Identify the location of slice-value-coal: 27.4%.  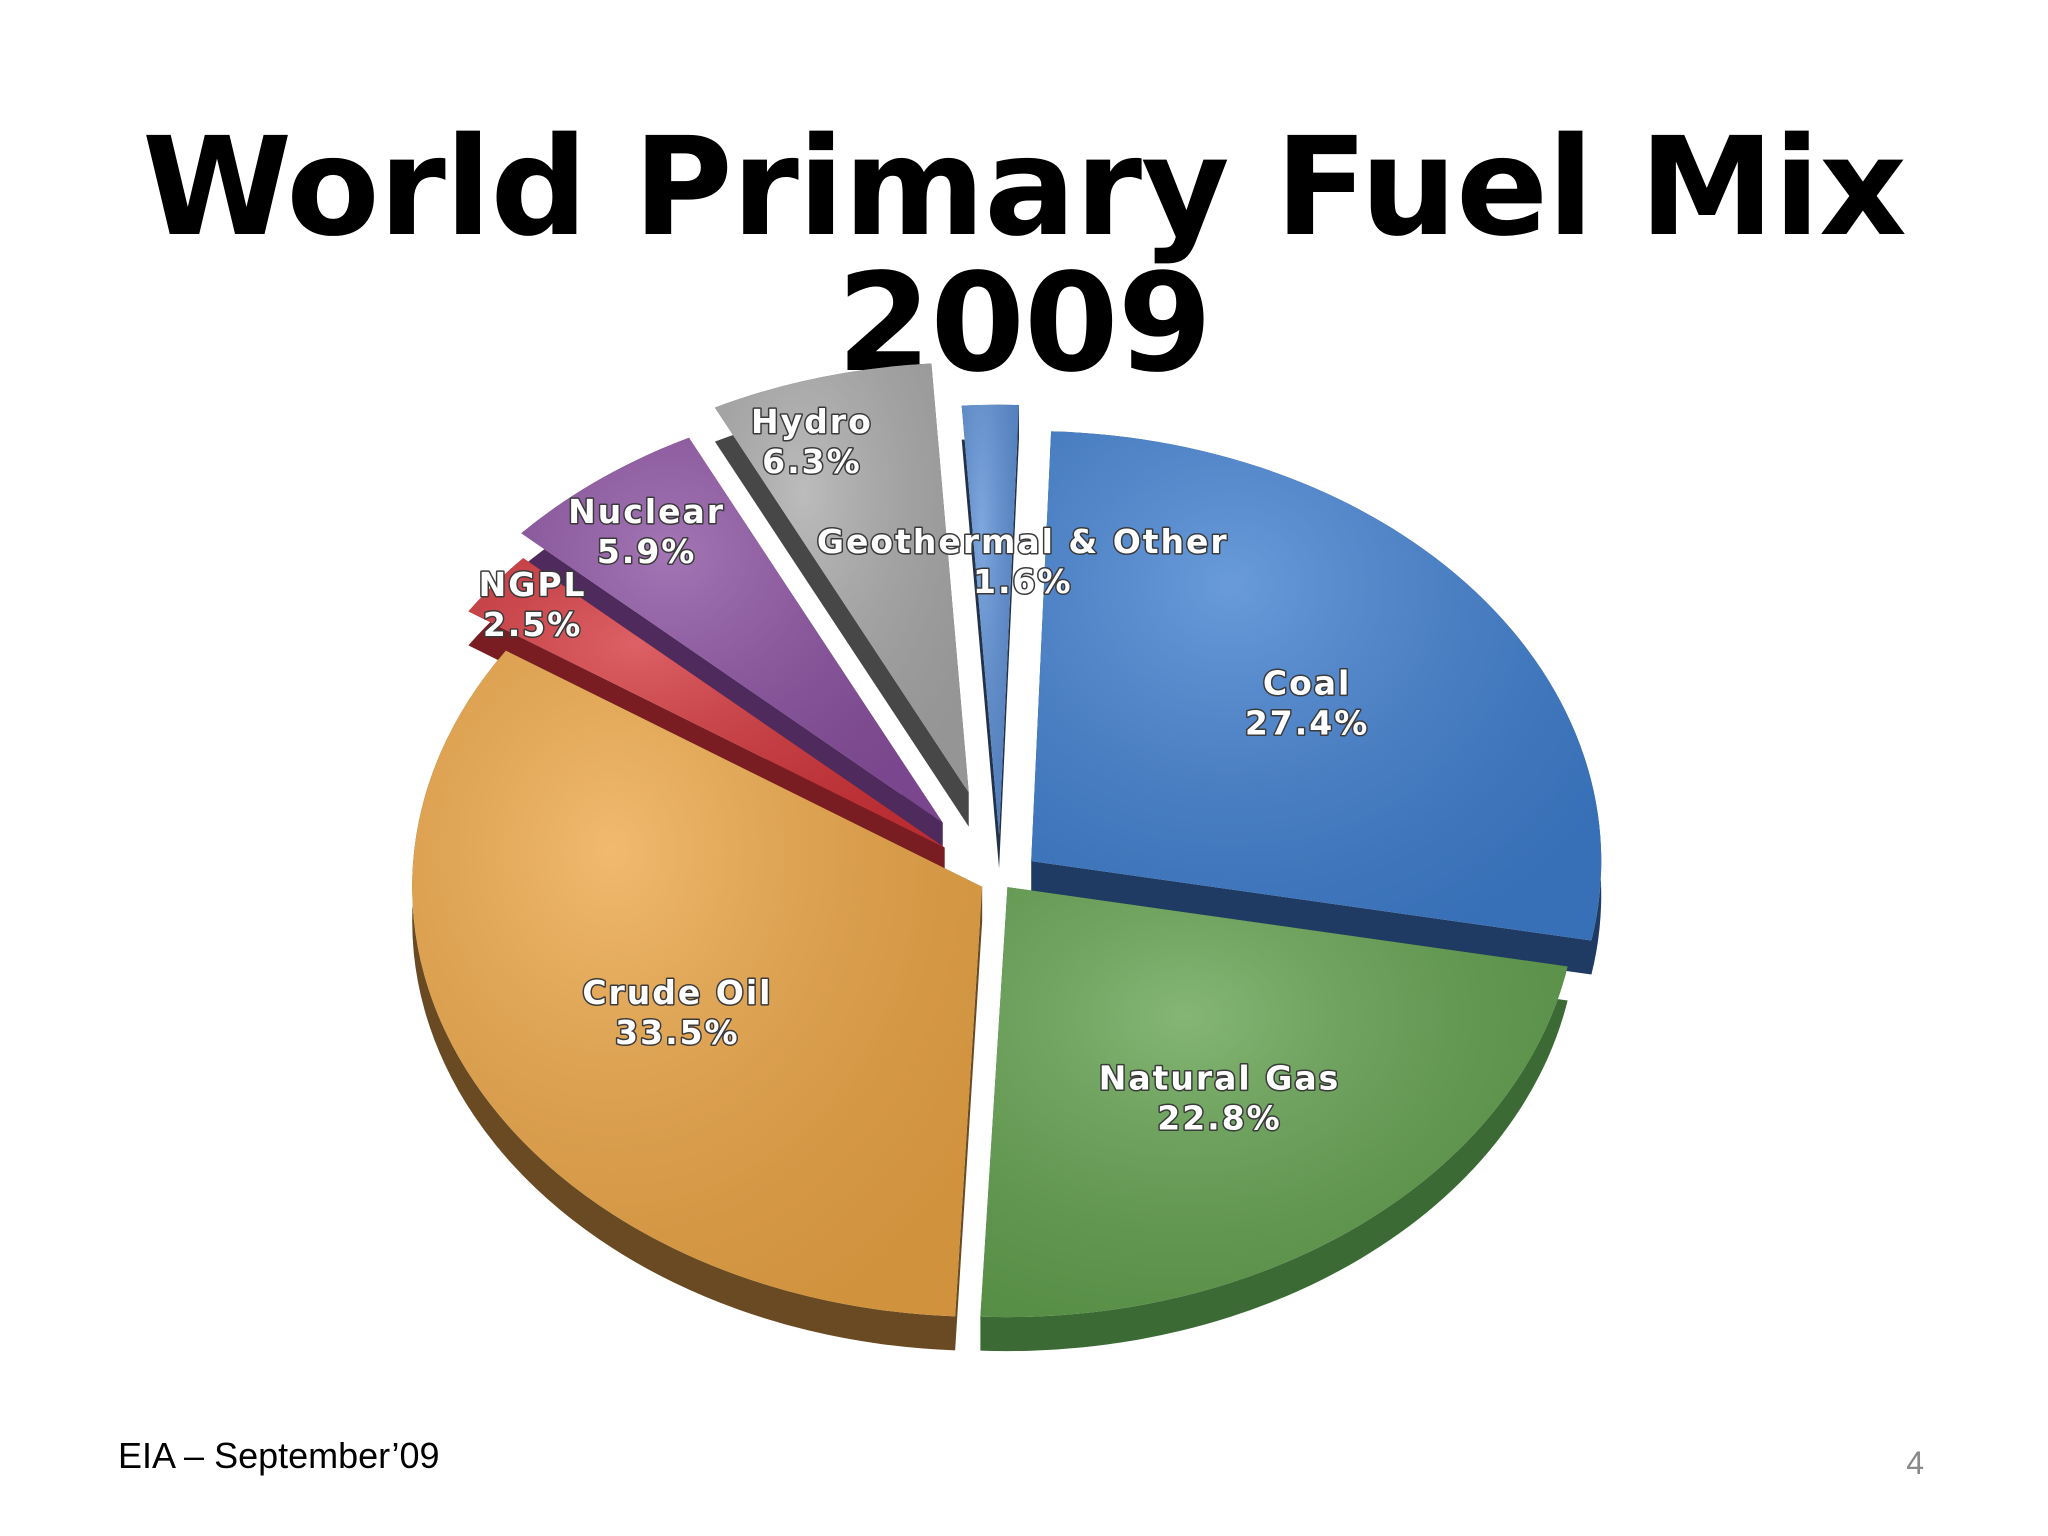
(1307, 723).